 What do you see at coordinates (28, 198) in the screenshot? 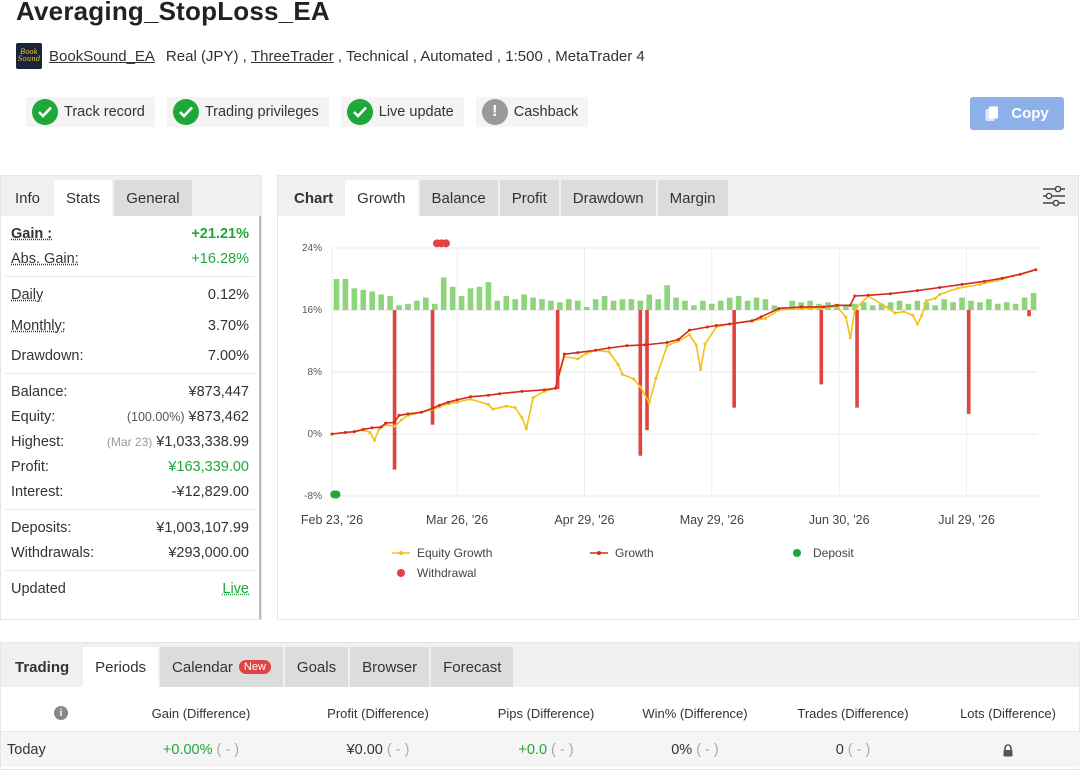
I see `tab-info: Info` at bounding box center [28, 198].